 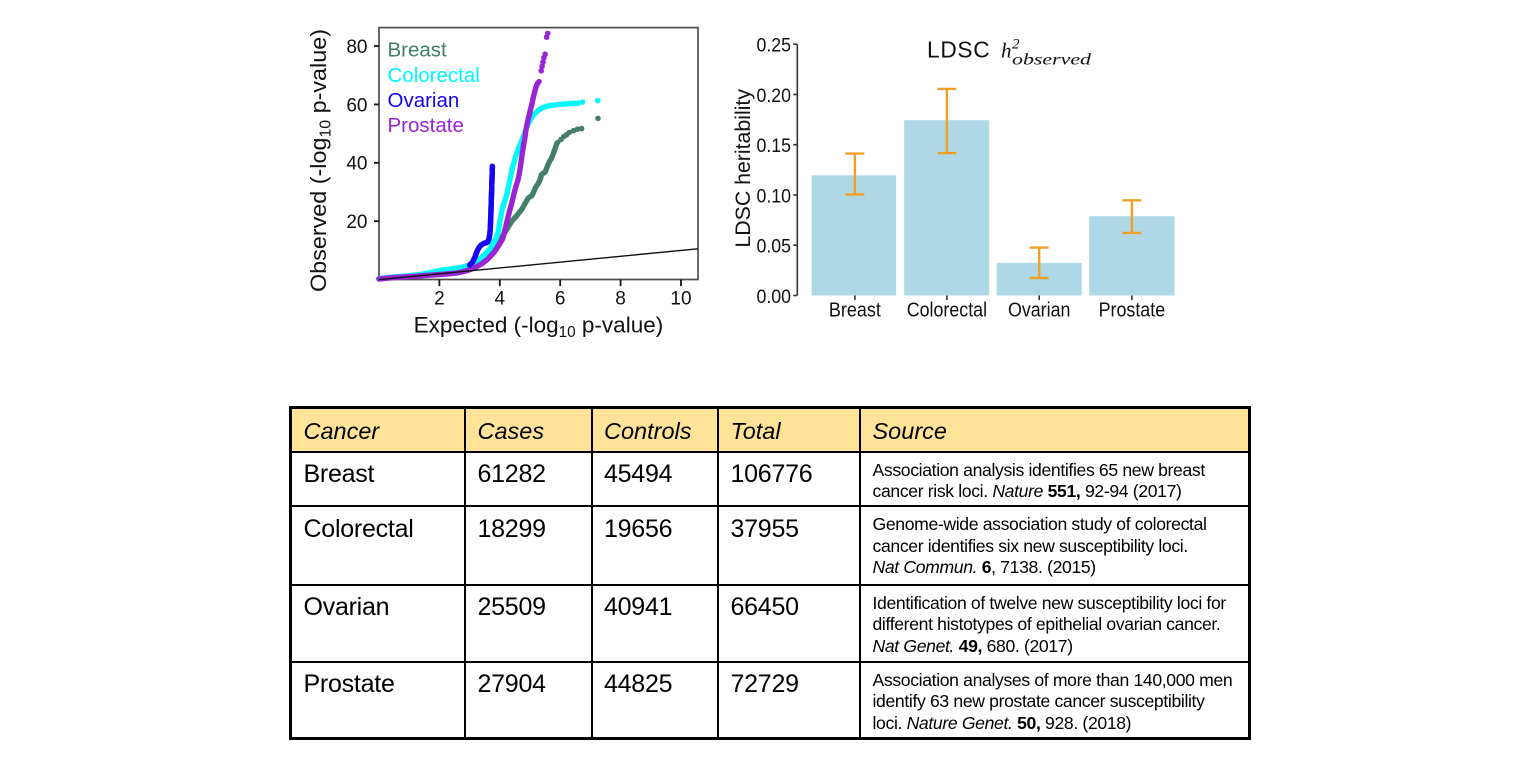 I want to click on svg-text: 6, so click(x=560, y=298).